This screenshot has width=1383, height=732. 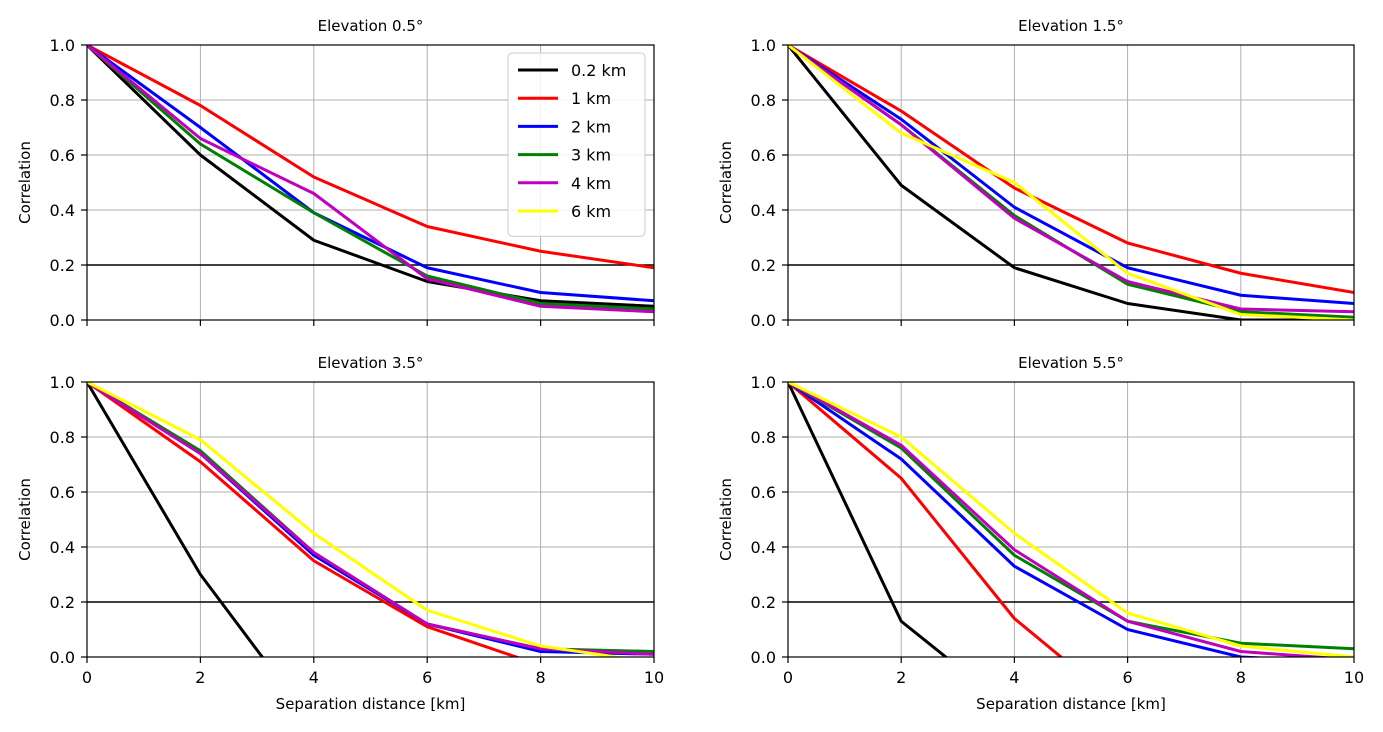 I want to click on series-line-6-km, so click(x=357, y=519).